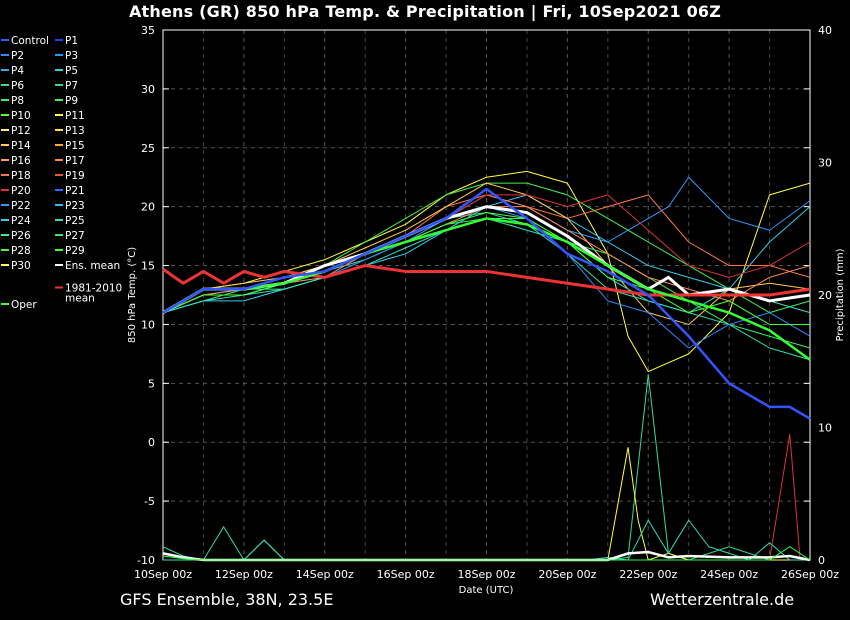  Describe the element at coordinates (406, 574) in the screenshot. I see `x-tick-label: 16Sep 00z` at that location.